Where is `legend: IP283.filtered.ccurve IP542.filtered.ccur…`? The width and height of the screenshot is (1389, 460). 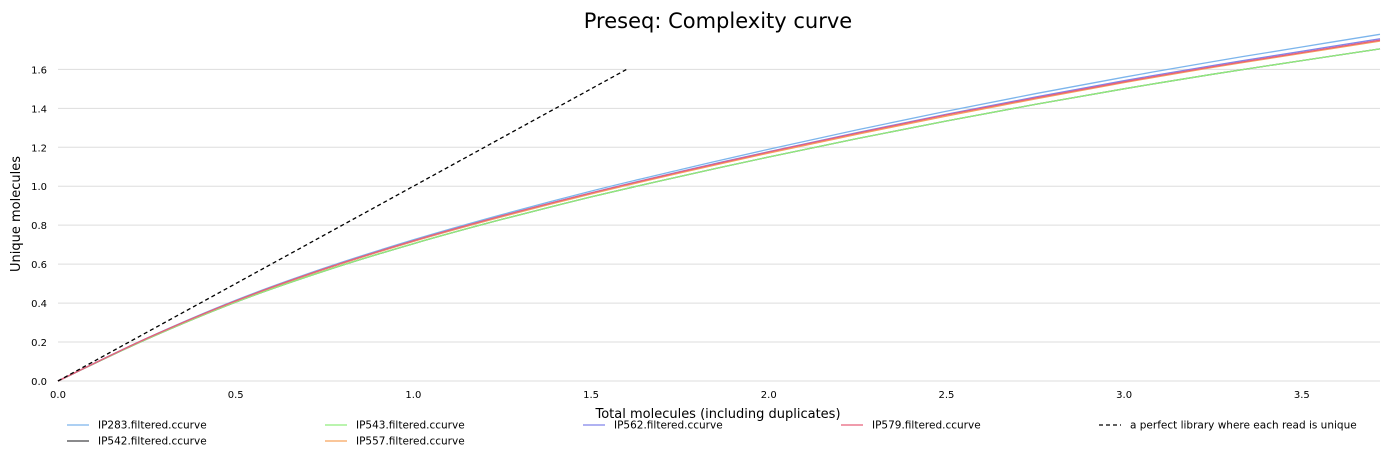
legend: IP283.filtered.ccurve IP542.filtered.ccur… is located at coordinates (712, 434).